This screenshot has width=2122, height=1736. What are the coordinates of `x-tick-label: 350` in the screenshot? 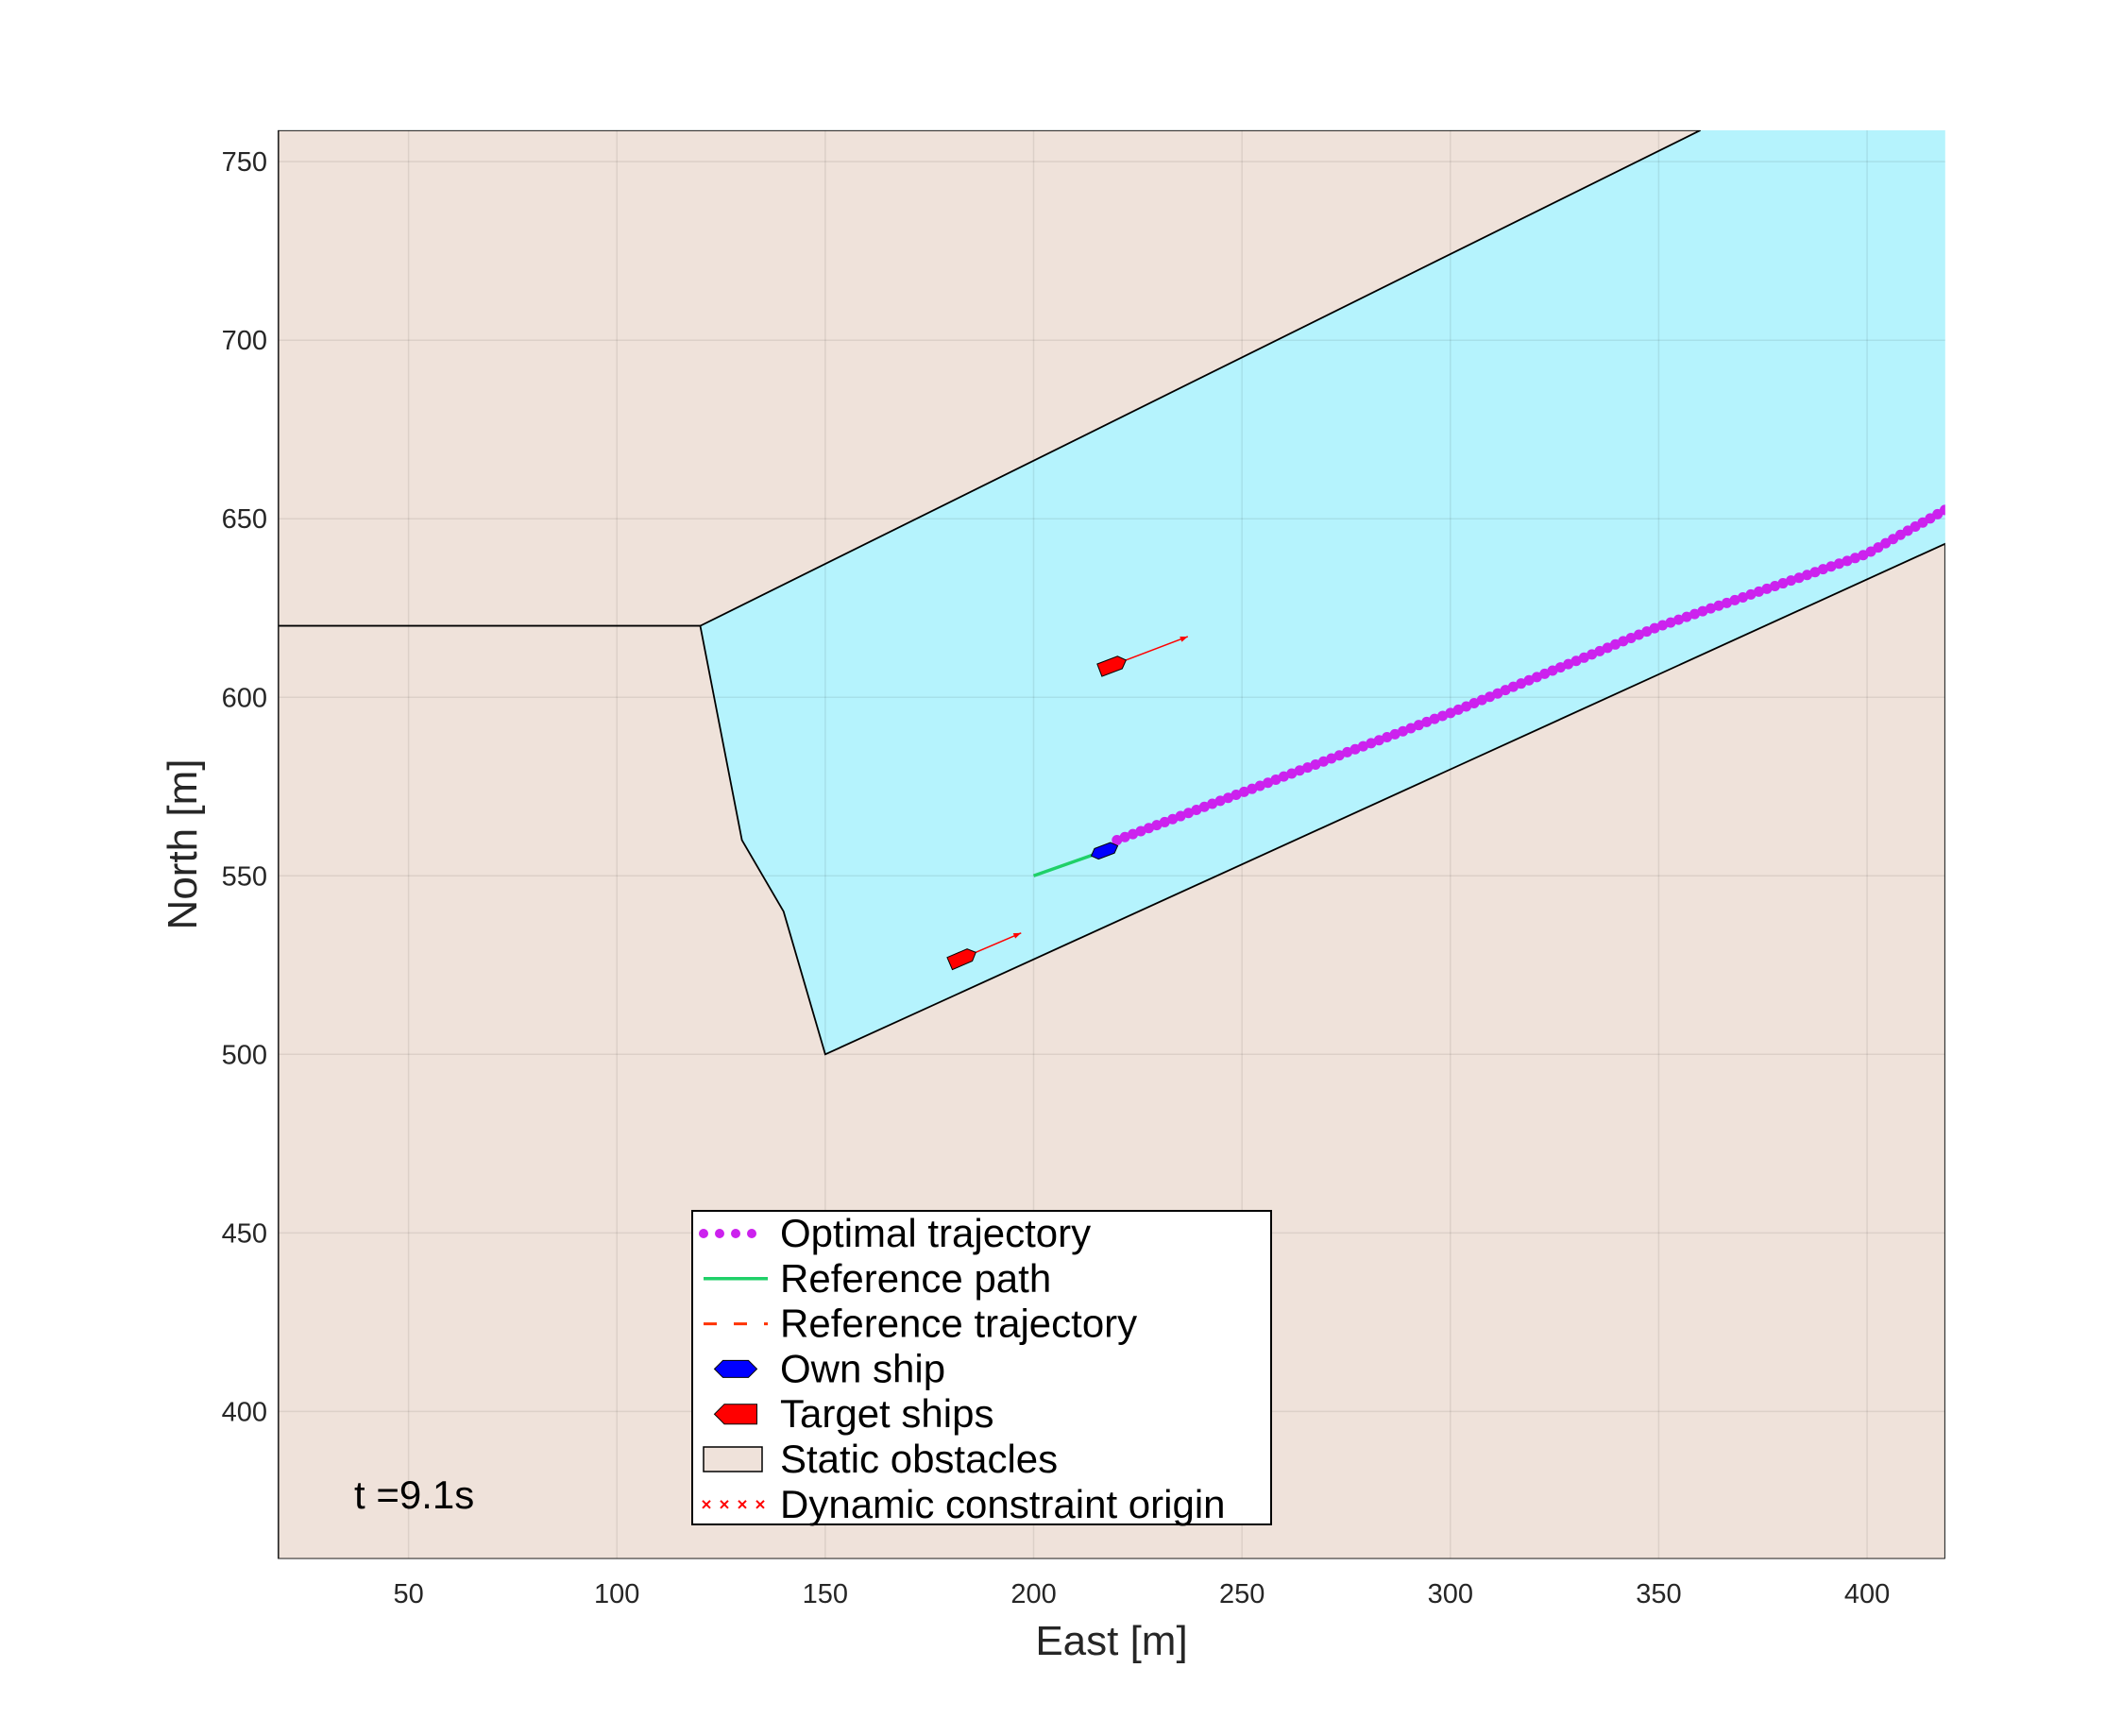 It's located at (1658, 1594).